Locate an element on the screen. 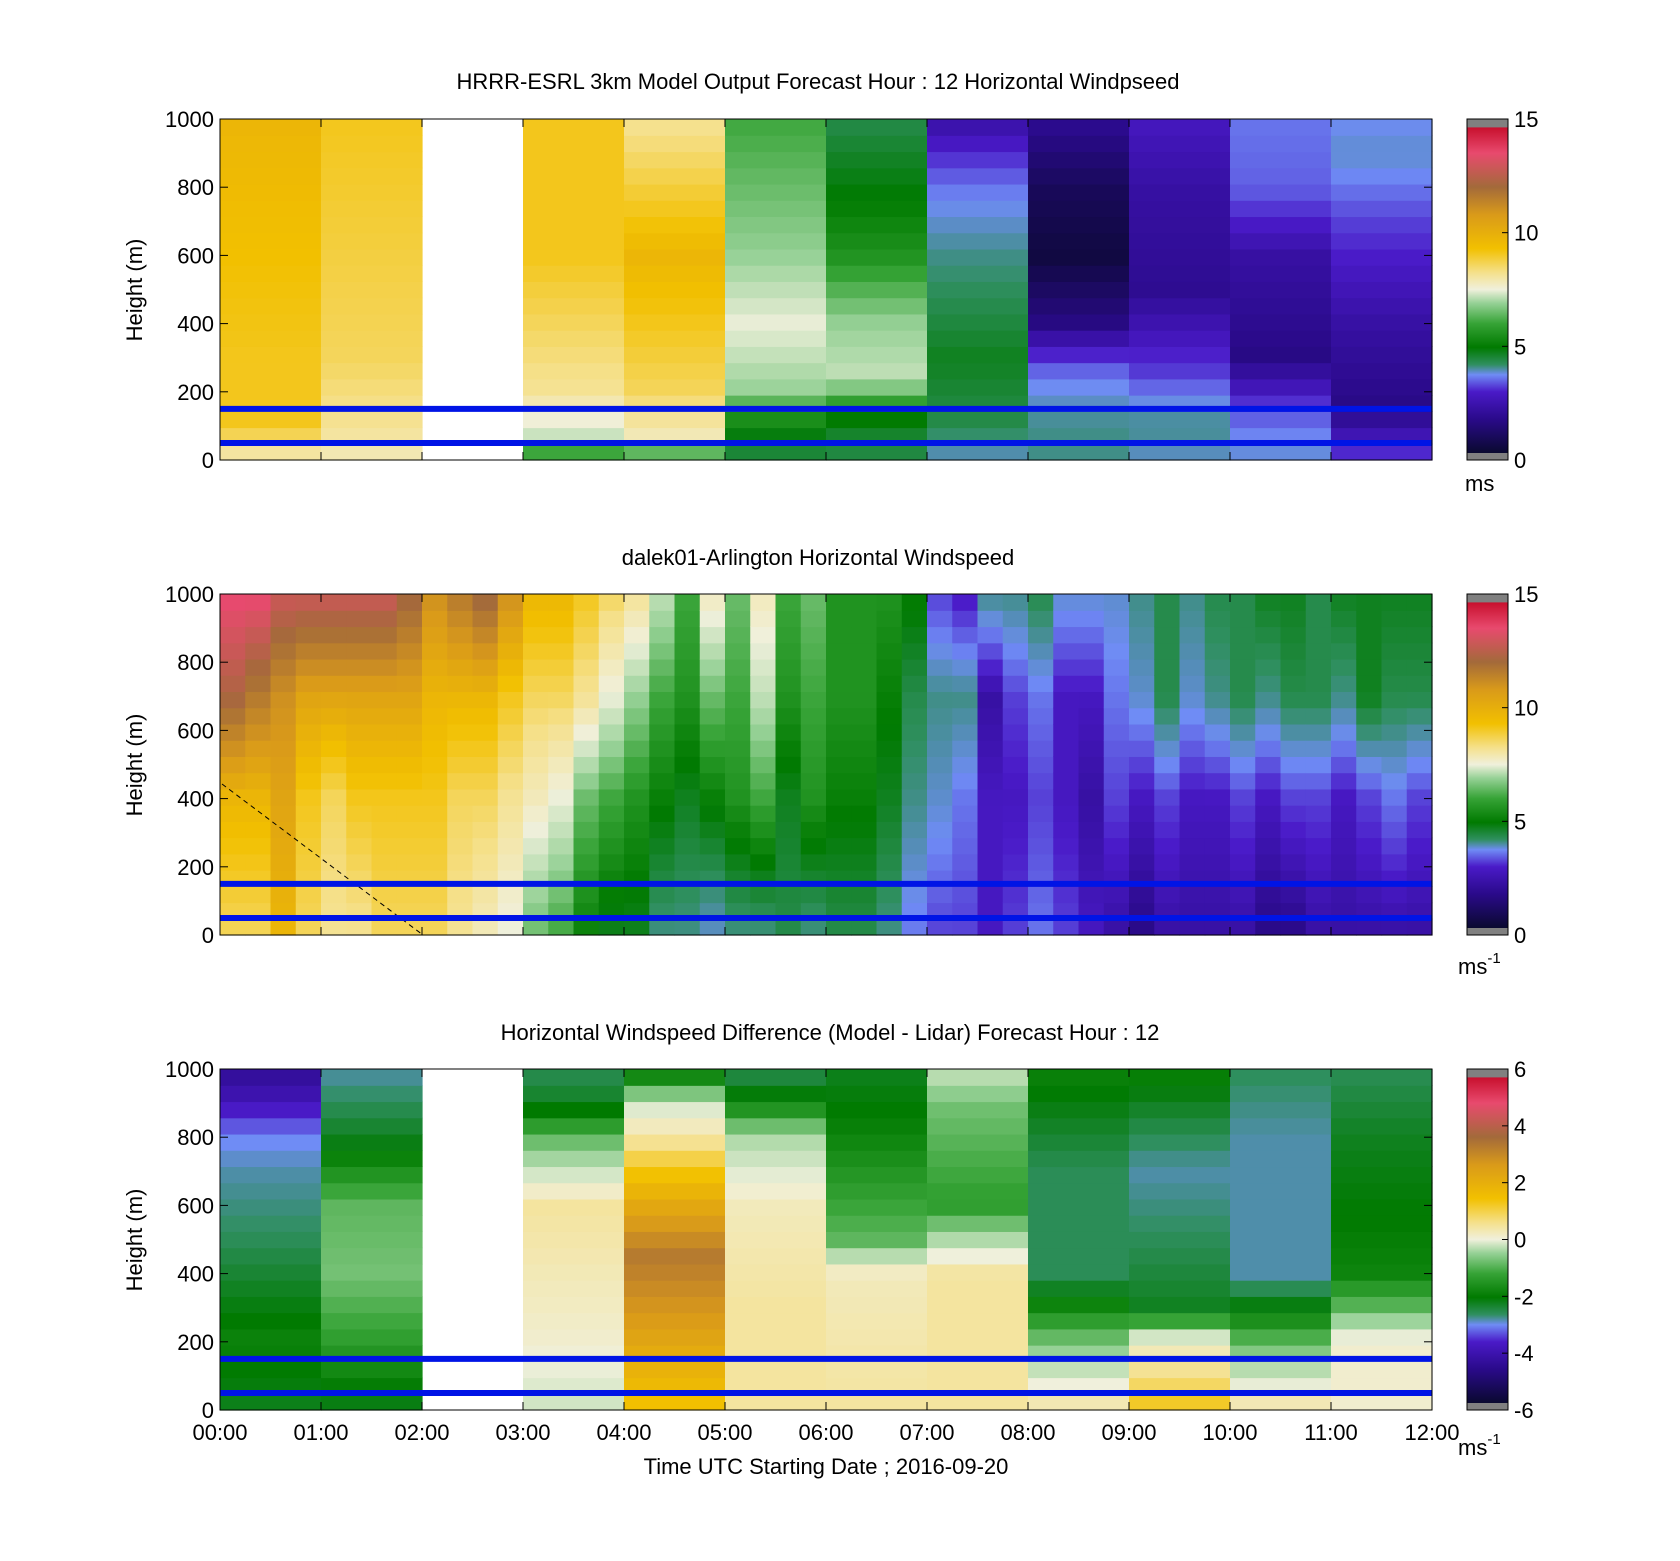 The height and width of the screenshot is (1561, 1680). x-tick-label: 02:00 is located at coordinates (421, 1432).